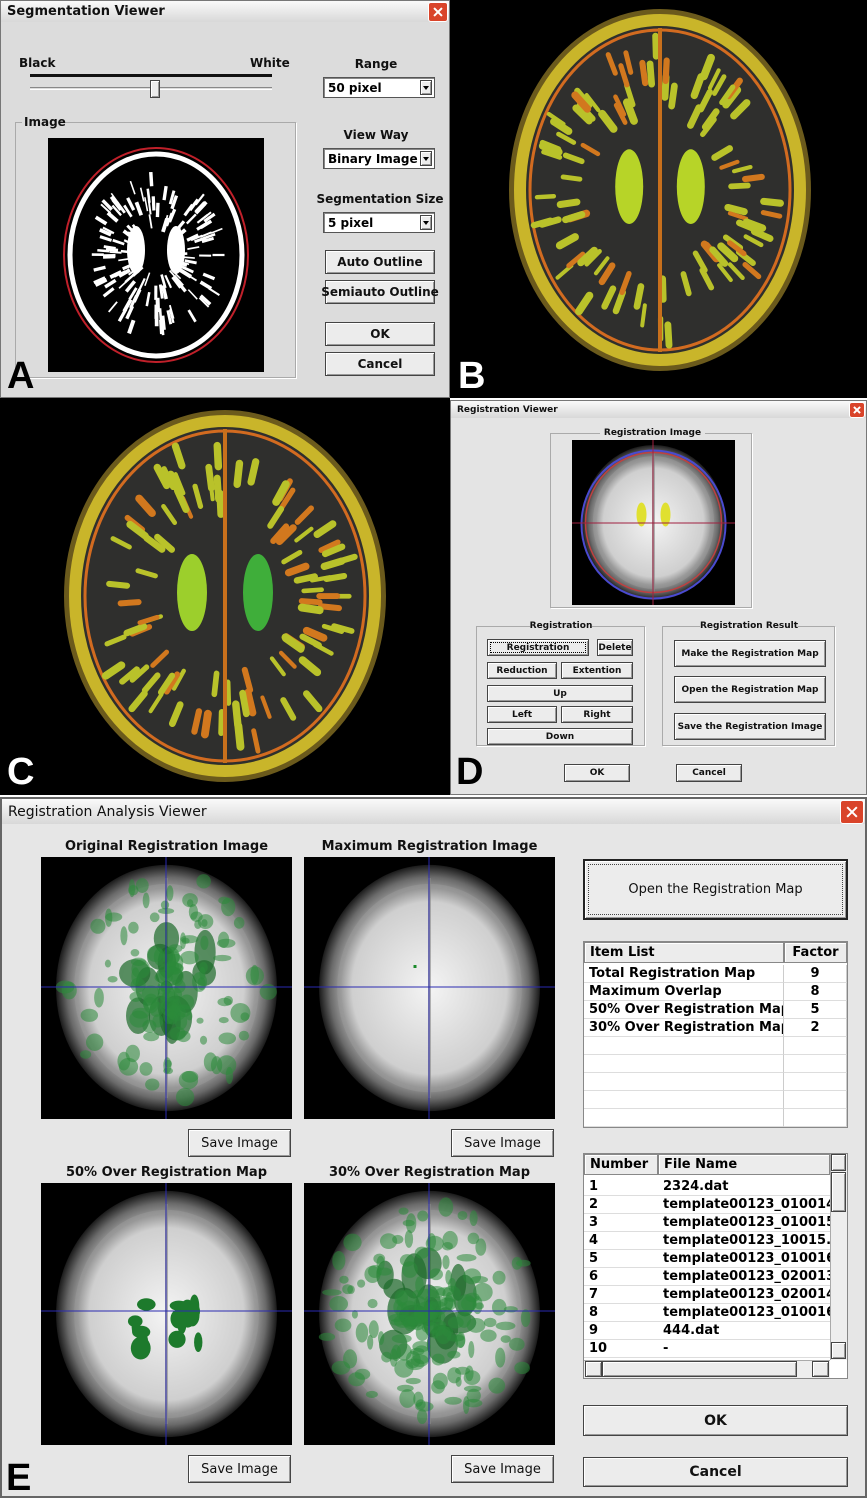 The height and width of the screenshot is (1499, 867). What do you see at coordinates (744, 1241) in the screenshot?
I see `table-cell: template00123_10015.d` at bounding box center [744, 1241].